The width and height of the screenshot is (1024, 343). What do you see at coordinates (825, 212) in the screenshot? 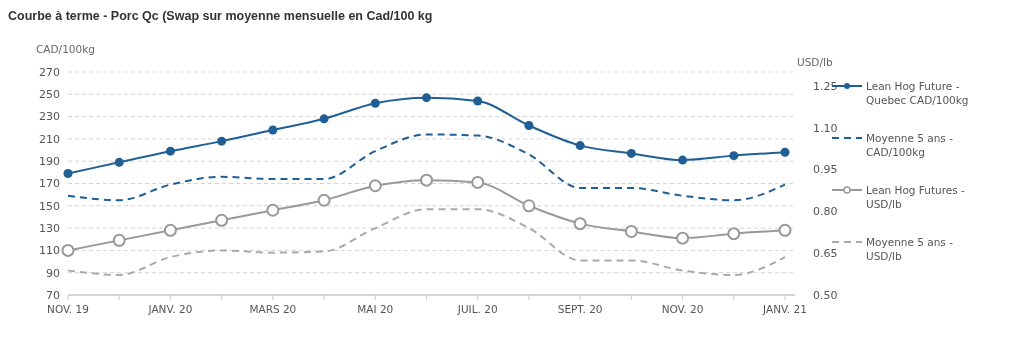
I see `y2-tick-label: 0.80` at bounding box center [825, 212].